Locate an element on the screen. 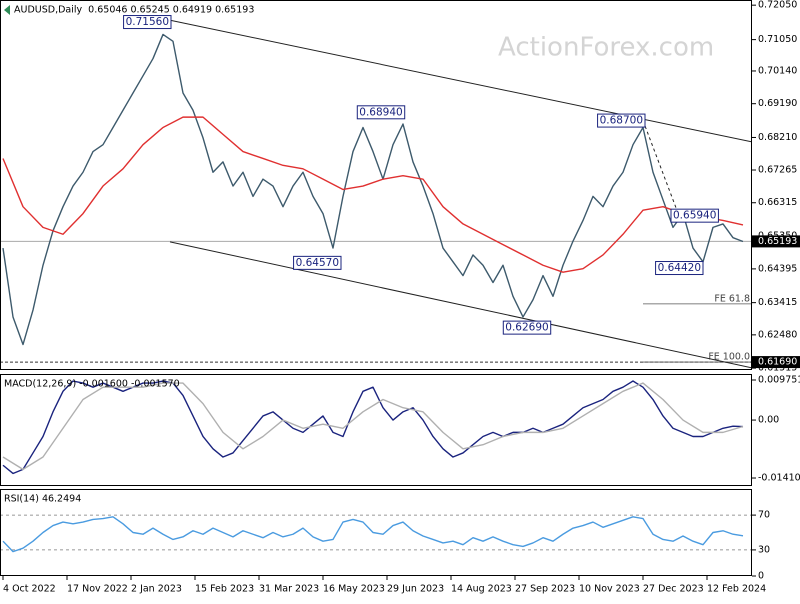 The height and width of the screenshot is (604, 800). panel-title: RSI(14) 46.2494 is located at coordinates (42, 499).